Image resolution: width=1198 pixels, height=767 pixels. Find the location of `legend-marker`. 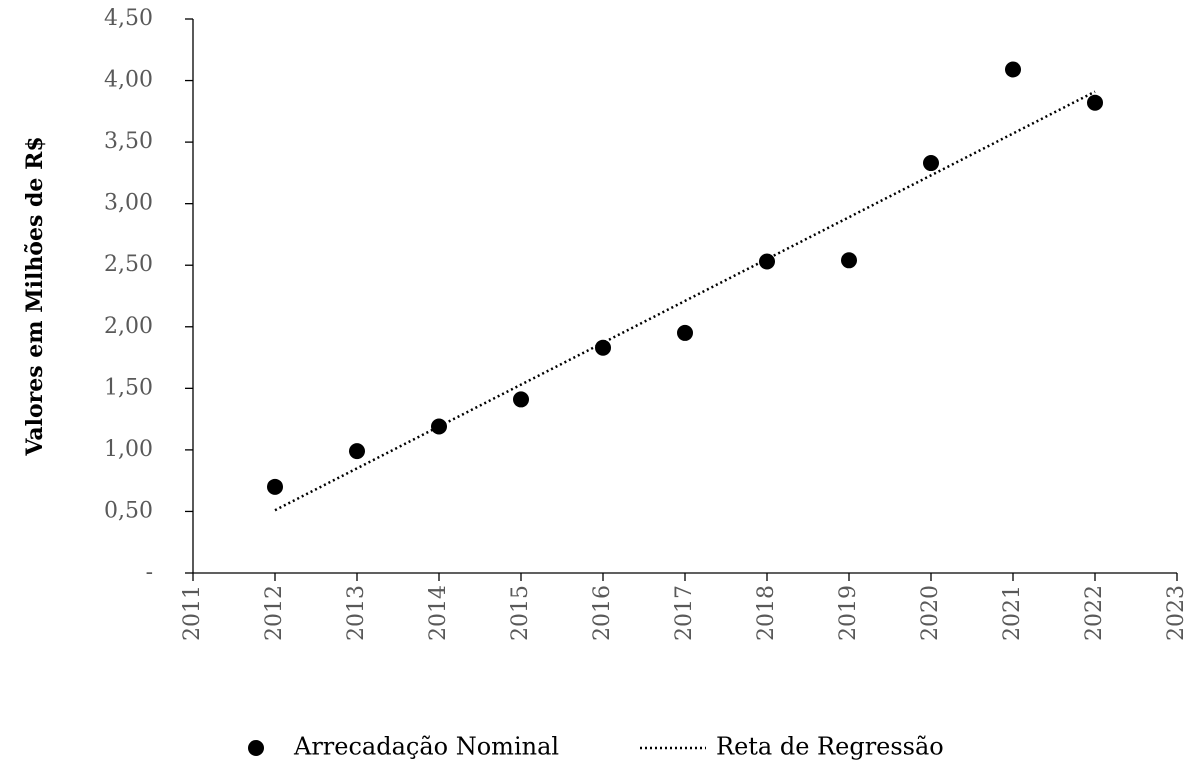

legend-marker is located at coordinates (256, 748).